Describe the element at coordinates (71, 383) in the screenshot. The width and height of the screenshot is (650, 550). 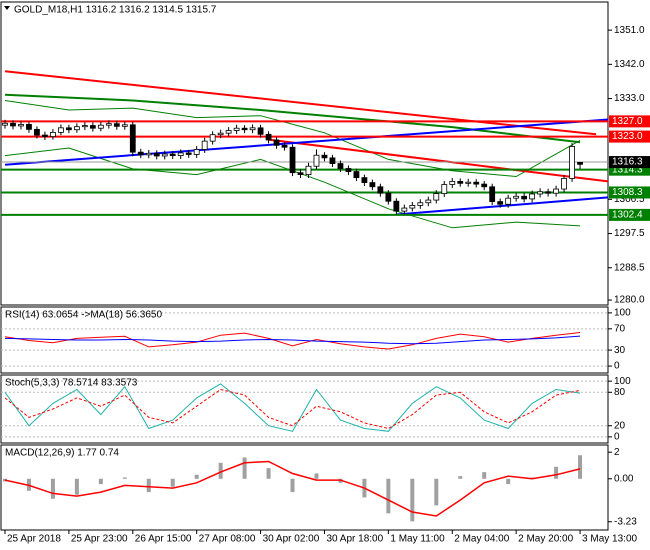
I see `panel-title: Stoch(5,3,3) 78.5714 83.3573` at that location.